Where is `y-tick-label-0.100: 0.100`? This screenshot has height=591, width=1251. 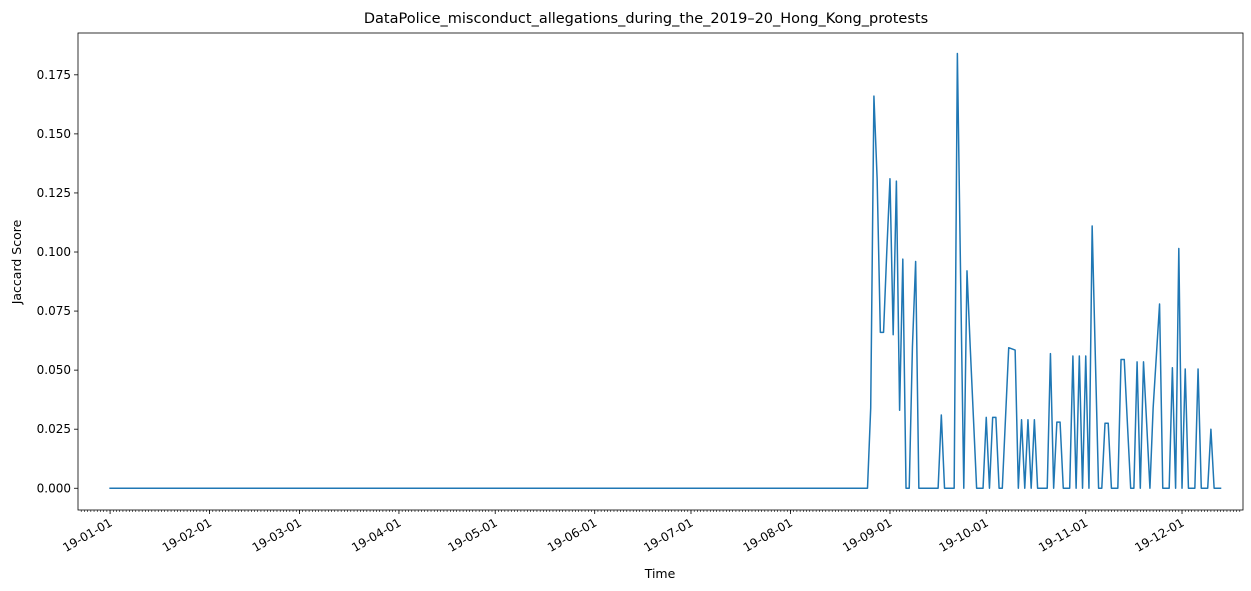 y-tick-label-0.100: 0.100 is located at coordinates (54, 252).